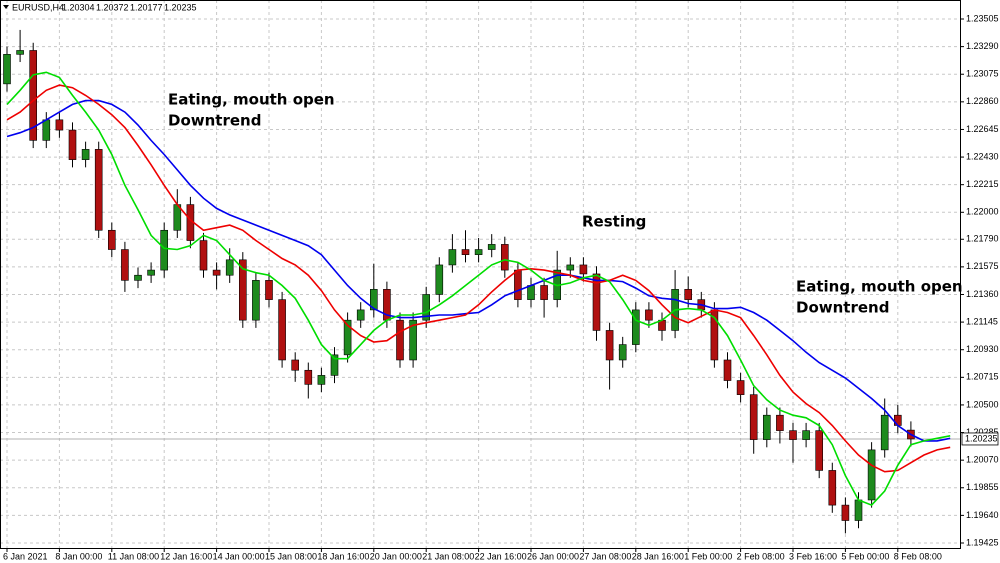 The image size is (1000, 563). Describe the element at coordinates (78, 7) in the screenshot. I see `ohlc-open: 1.20304` at that location.